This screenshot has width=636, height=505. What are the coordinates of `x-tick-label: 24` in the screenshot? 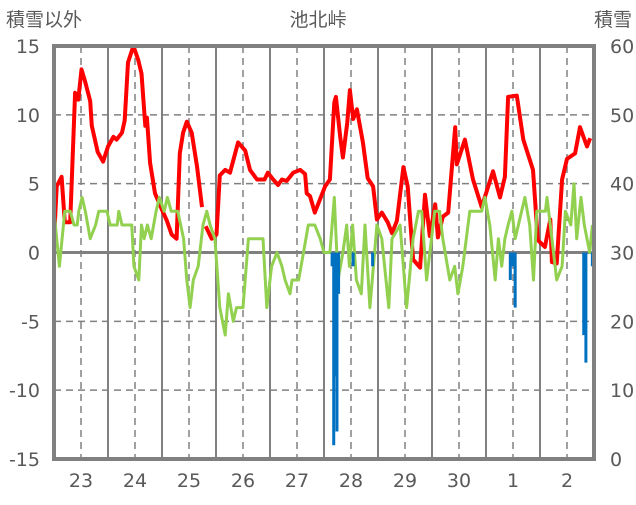 It's located at (135, 481).